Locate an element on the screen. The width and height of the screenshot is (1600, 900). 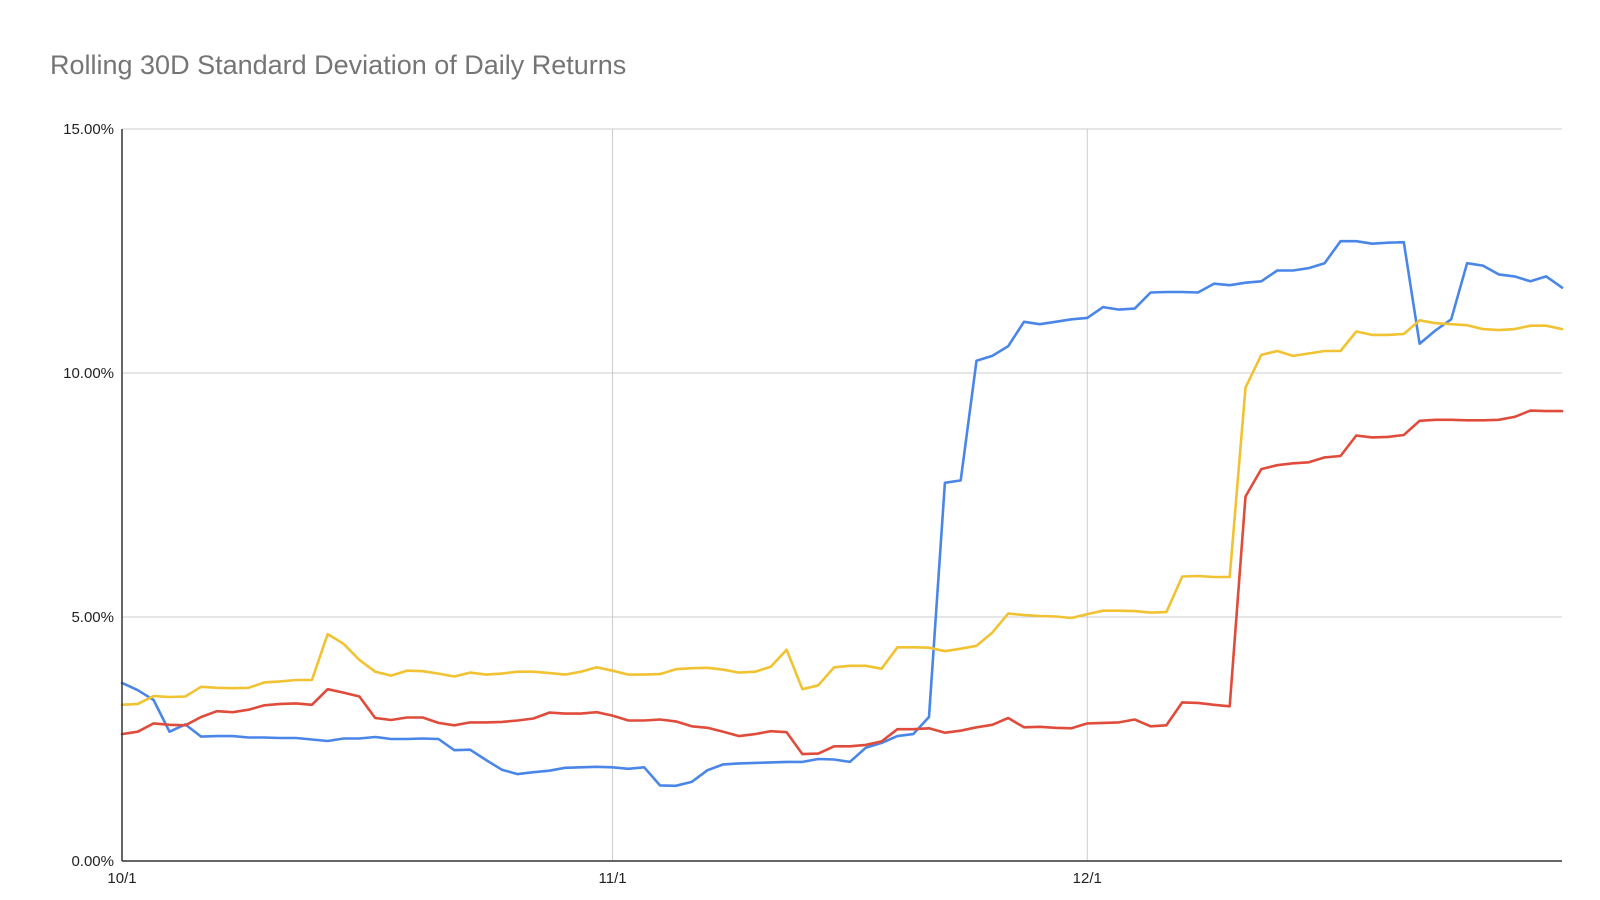
y-tick-label: 10.00% is located at coordinates (88, 373).